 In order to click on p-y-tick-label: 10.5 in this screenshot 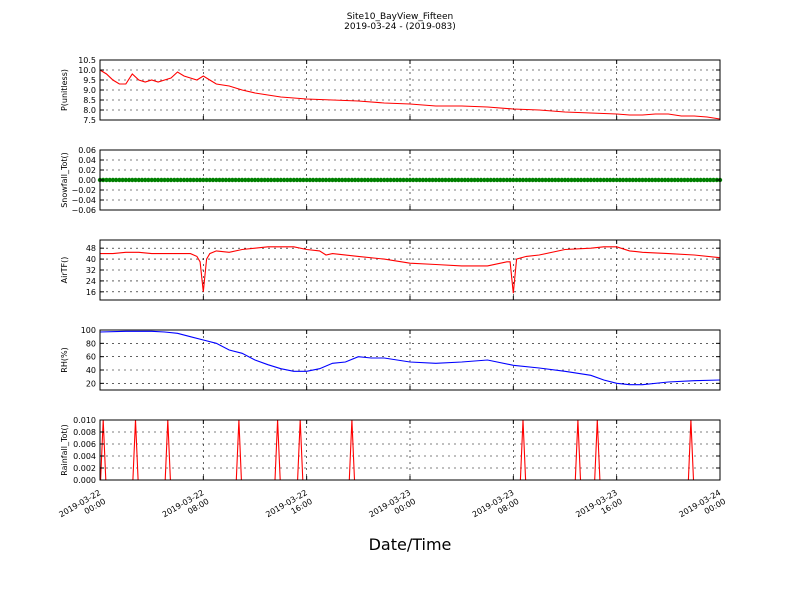, I will do `click(87, 60)`.